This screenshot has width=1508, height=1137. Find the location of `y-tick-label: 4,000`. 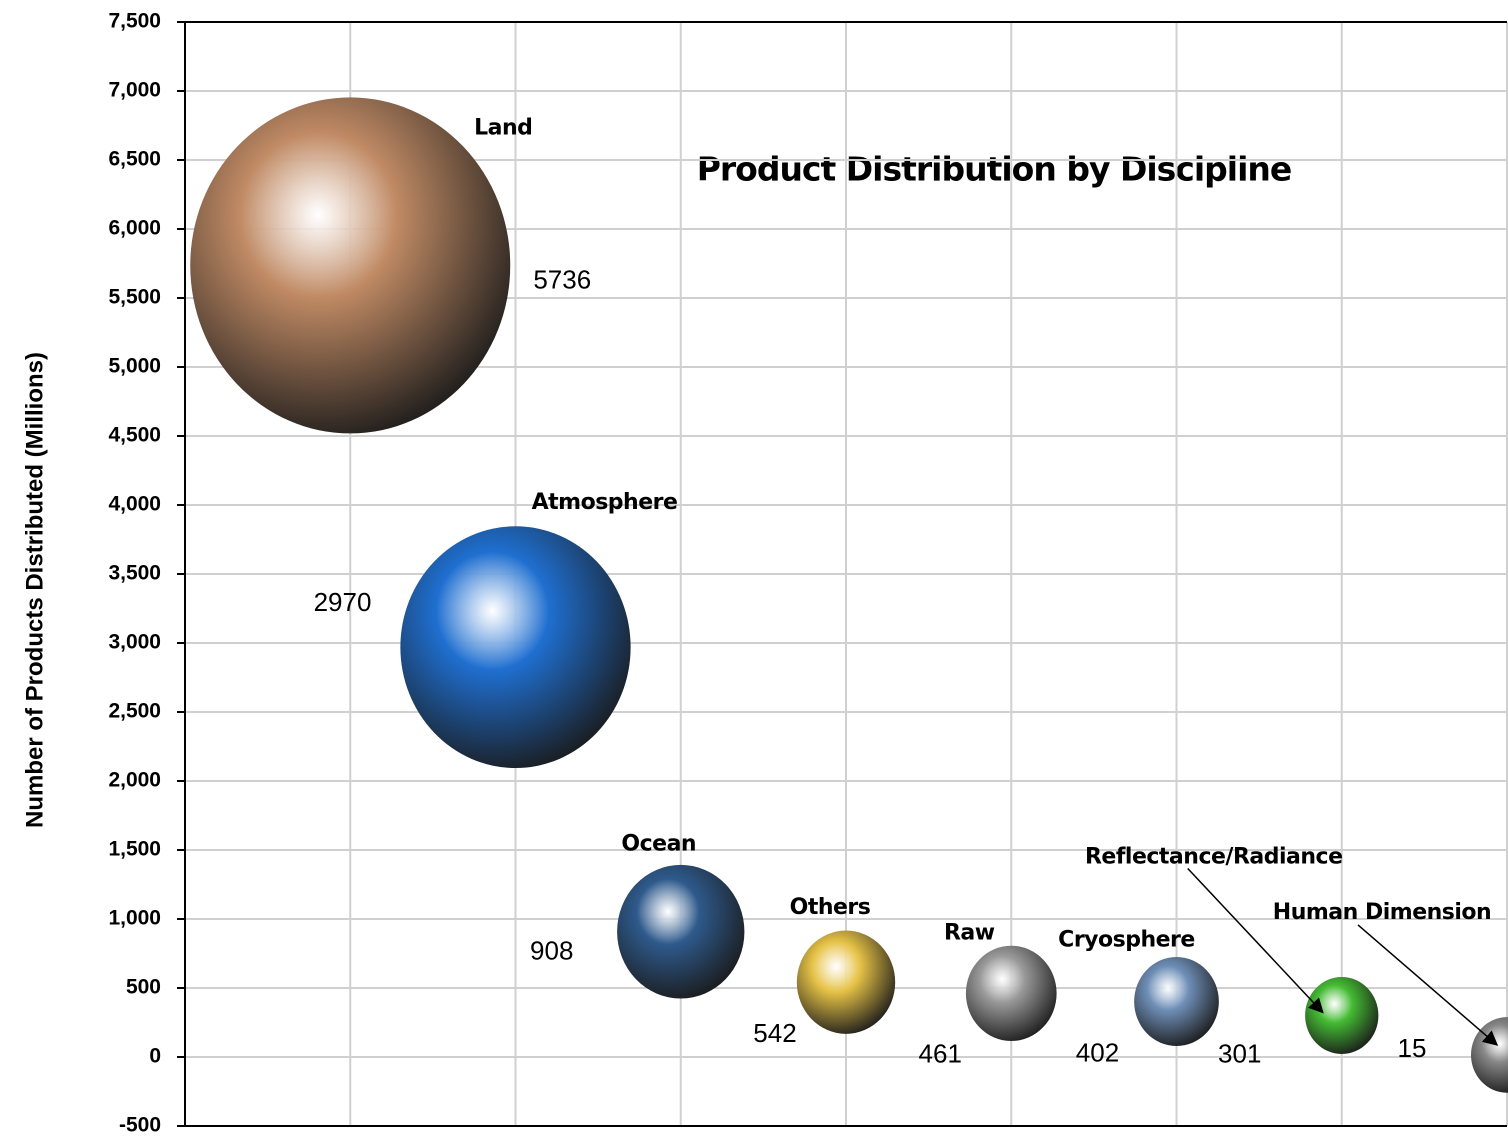

y-tick-label: 4,000 is located at coordinates (134, 504).